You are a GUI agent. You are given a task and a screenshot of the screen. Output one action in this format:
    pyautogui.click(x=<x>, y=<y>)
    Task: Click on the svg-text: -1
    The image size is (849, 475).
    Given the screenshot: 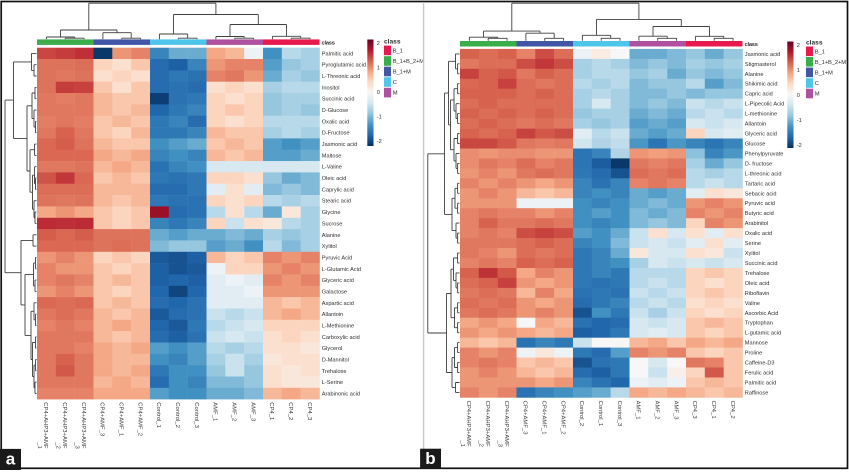 What is the action you would take?
    pyautogui.click(x=799, y=121)
    